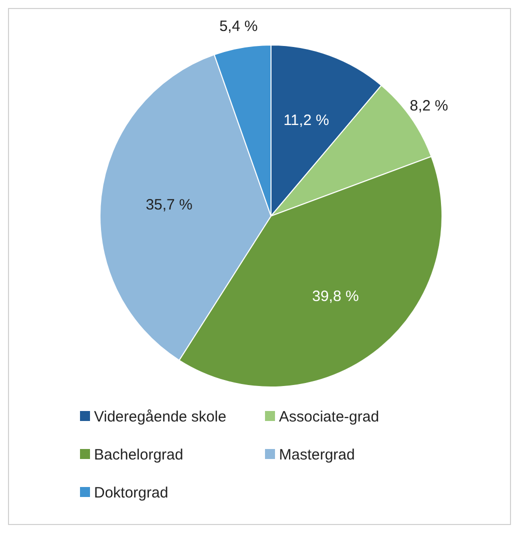  I want to click on legend-label: Doktorgrad, so click(131, 493).